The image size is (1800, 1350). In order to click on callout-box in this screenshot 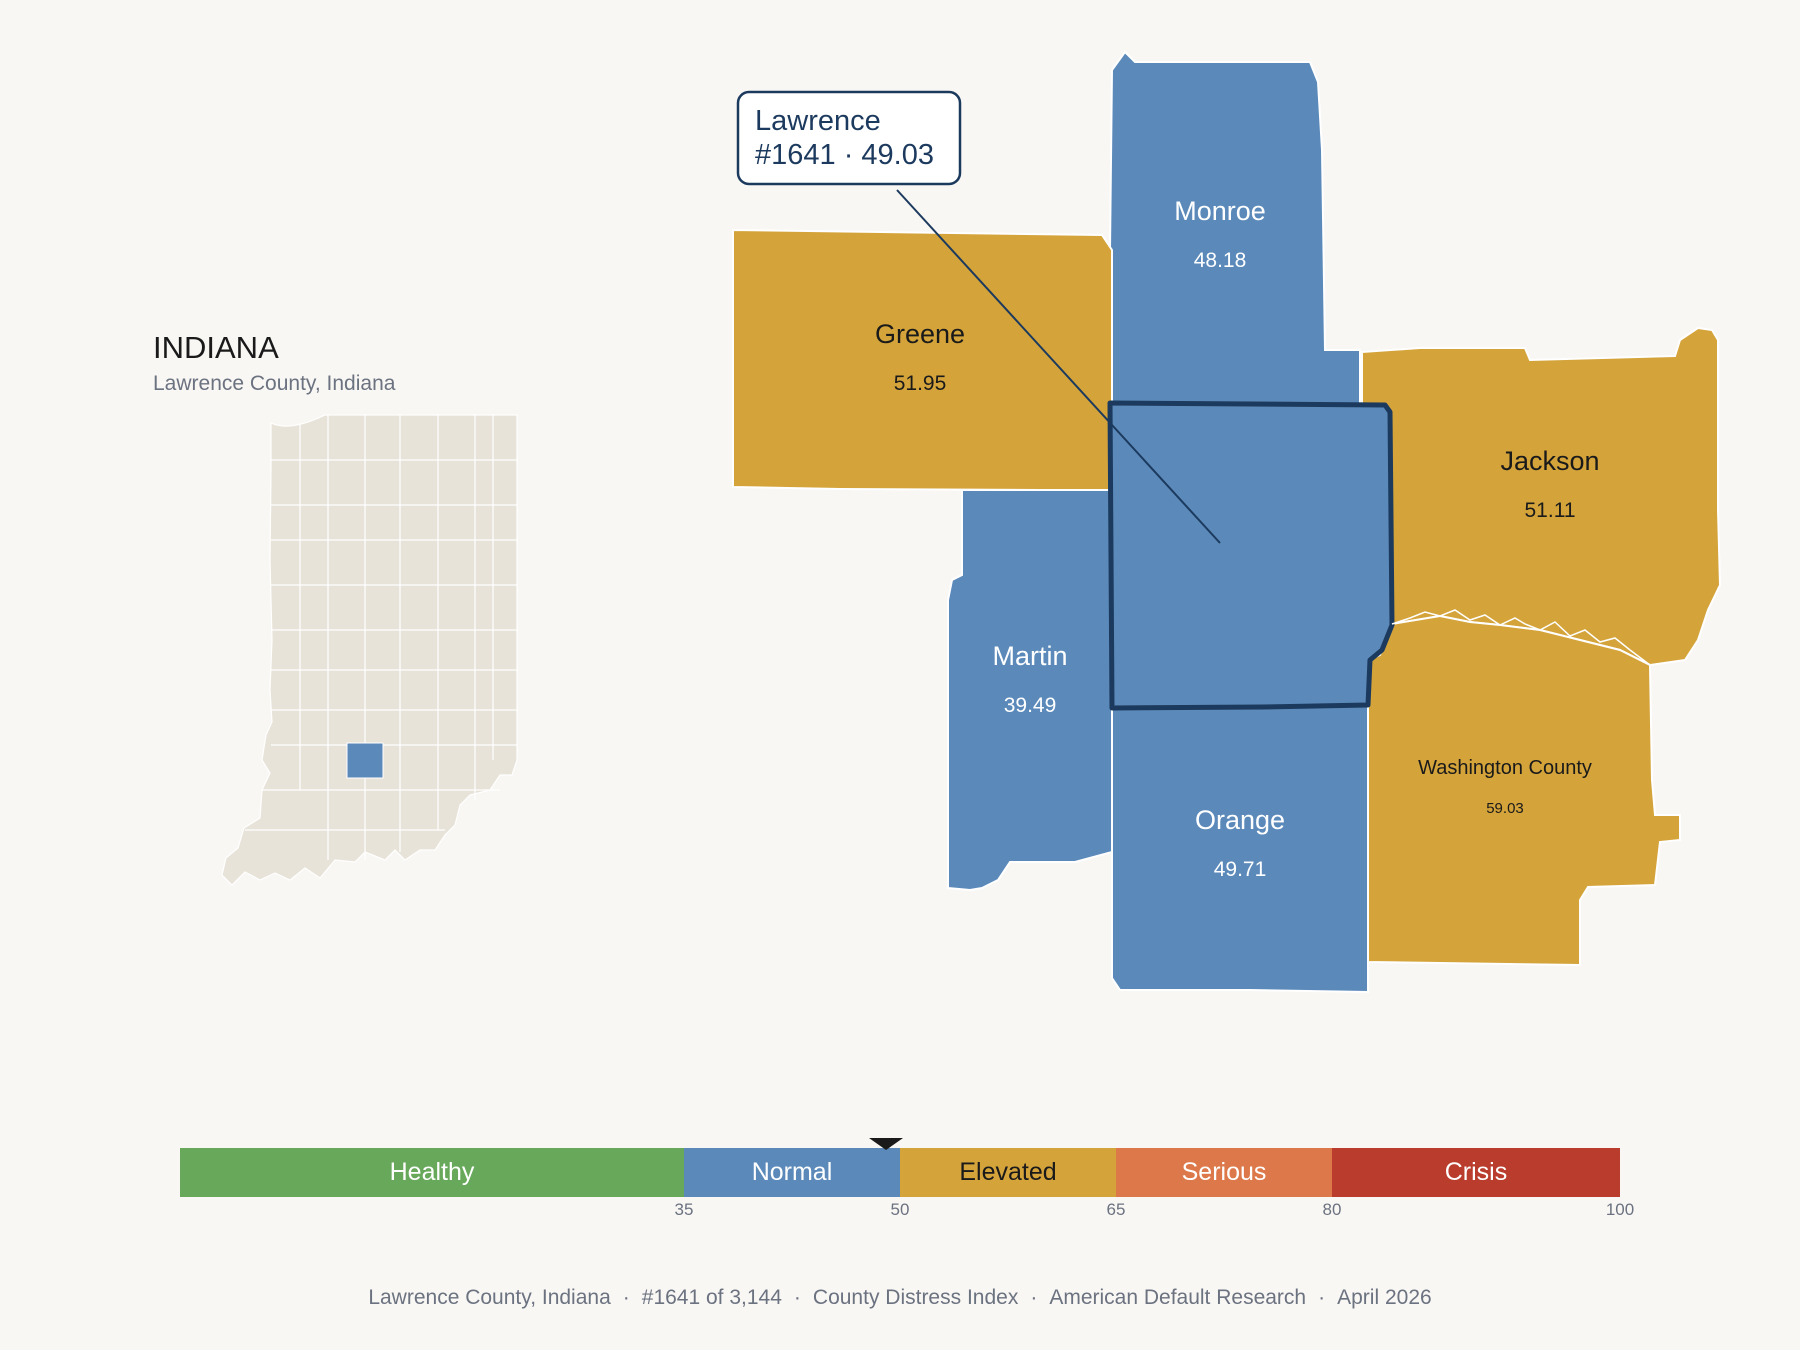, I will do `click(849, 138)`.